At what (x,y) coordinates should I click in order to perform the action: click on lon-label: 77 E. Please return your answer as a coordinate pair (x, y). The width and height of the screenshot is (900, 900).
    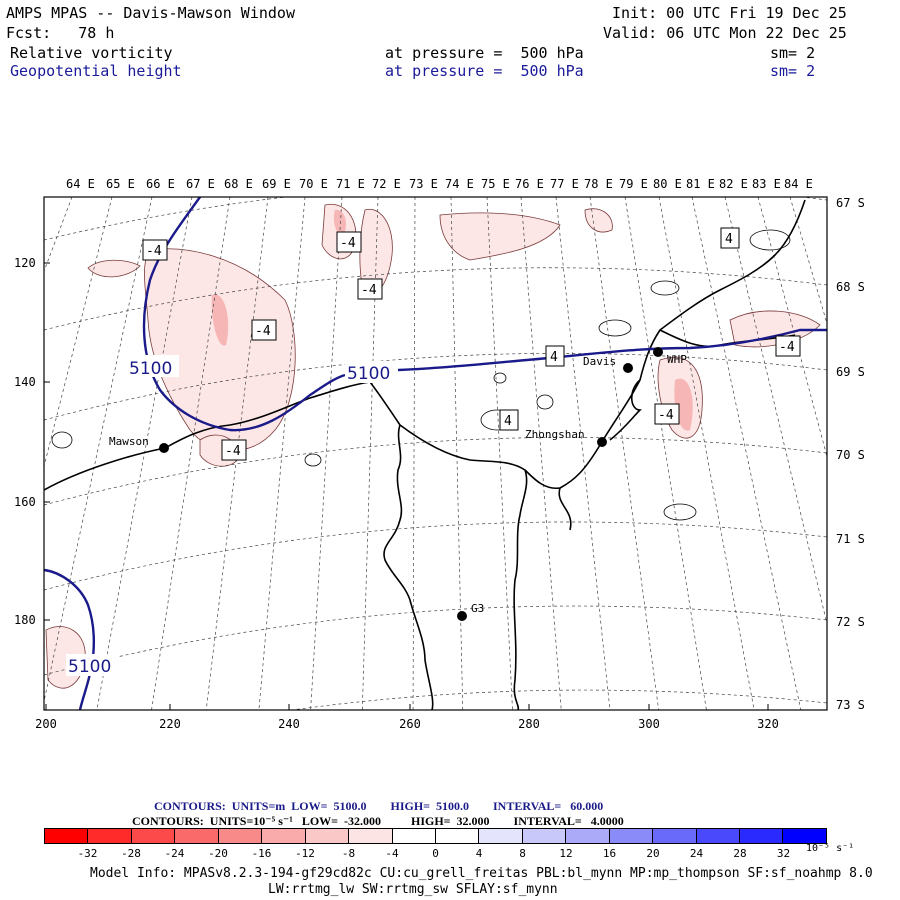
    Looking at the image, I should click on (564, 184).